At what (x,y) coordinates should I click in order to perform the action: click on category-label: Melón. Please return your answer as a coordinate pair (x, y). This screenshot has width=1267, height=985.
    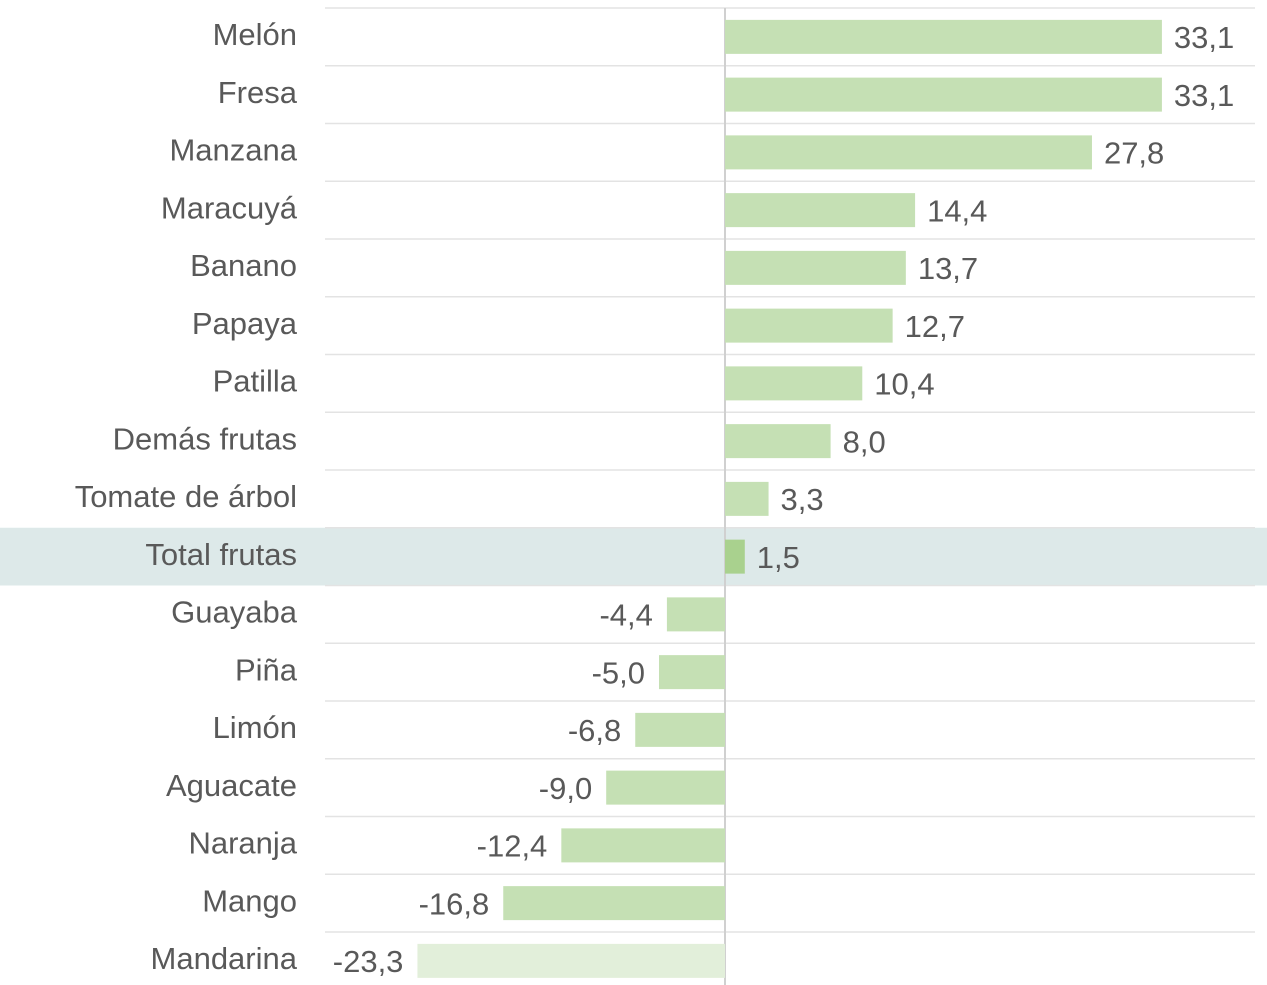
    Looking at the image, I should click on (255, 34).